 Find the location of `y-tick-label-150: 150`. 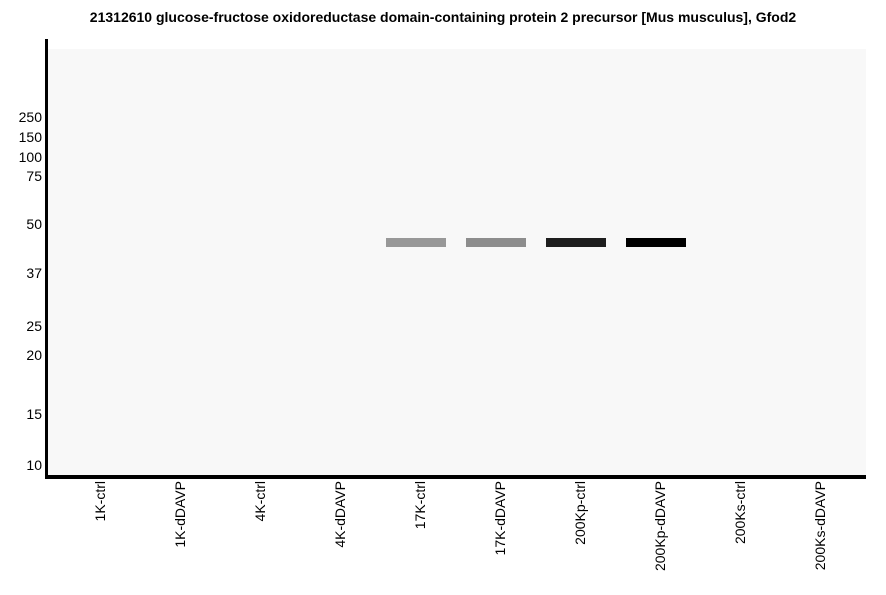

y-tick-label-150: 150 is located at coordinates (30, 137).